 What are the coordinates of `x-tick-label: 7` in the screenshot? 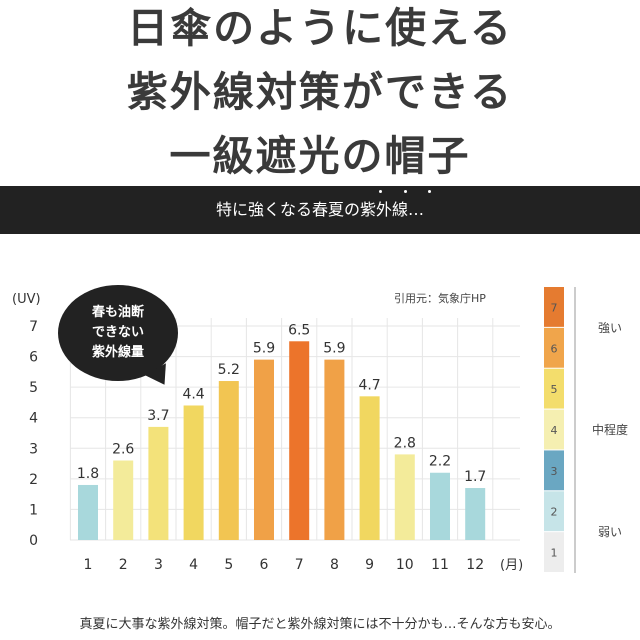 It's located at (299, 565).